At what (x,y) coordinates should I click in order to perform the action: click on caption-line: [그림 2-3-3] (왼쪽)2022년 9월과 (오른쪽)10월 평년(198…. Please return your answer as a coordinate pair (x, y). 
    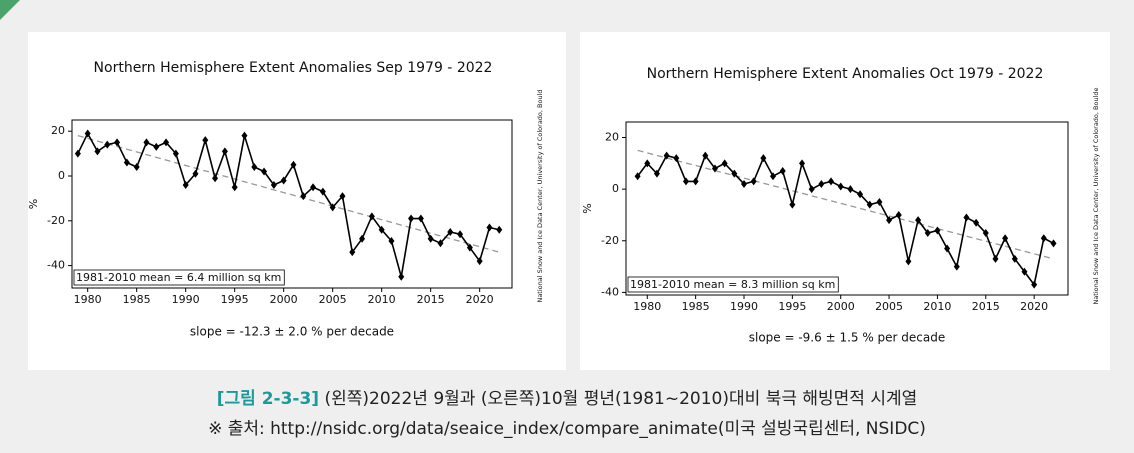
    Looking at the image, I should click on (567, 396).